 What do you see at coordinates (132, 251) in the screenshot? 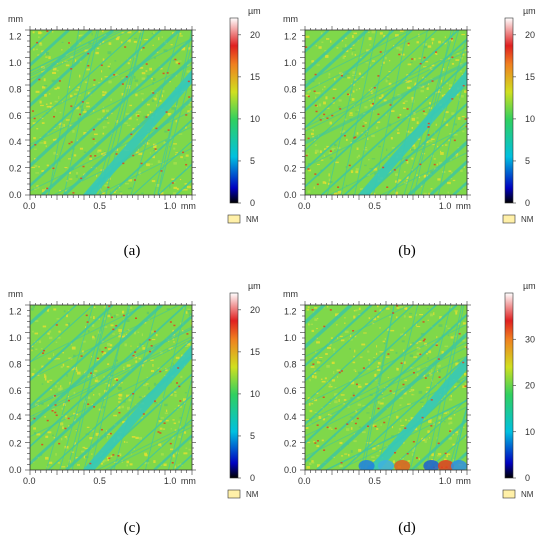
I see `panel-caption: (a)` at bounding box center [132, 251].